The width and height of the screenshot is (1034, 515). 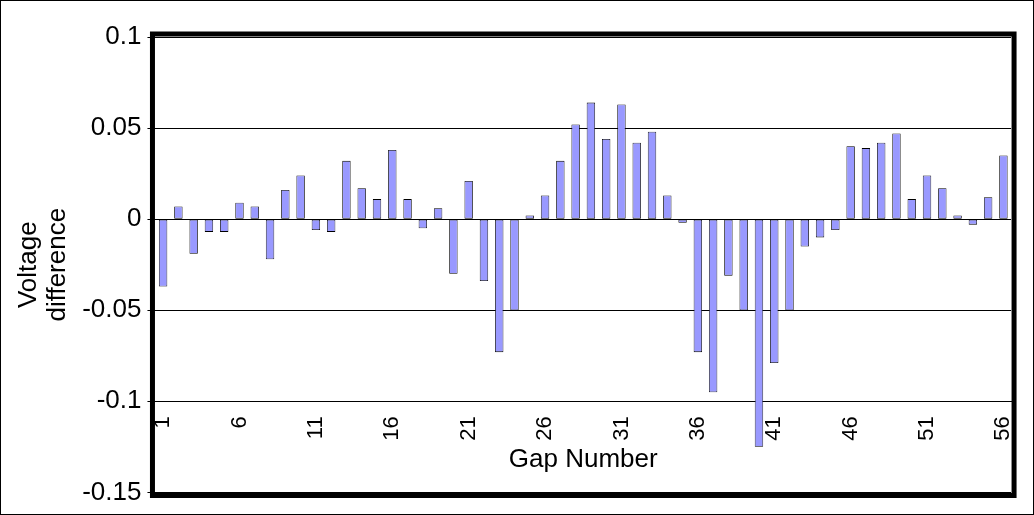 What do you see at coordinates (467, 428) in the screenshot?
I see `x-tick-label: 21` at bounding box center [467, 428].